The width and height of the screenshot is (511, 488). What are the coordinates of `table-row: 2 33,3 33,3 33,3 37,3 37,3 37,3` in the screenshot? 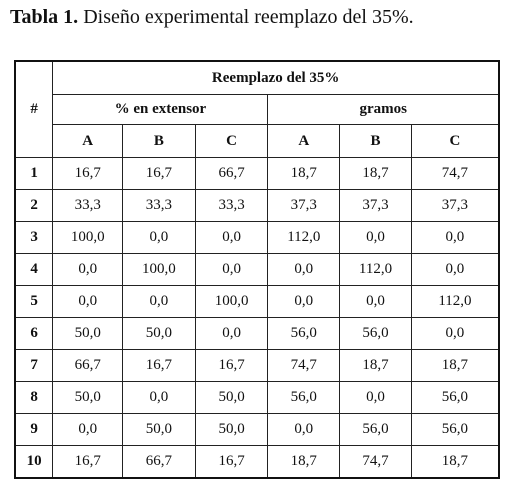 It's located at (257, 205).